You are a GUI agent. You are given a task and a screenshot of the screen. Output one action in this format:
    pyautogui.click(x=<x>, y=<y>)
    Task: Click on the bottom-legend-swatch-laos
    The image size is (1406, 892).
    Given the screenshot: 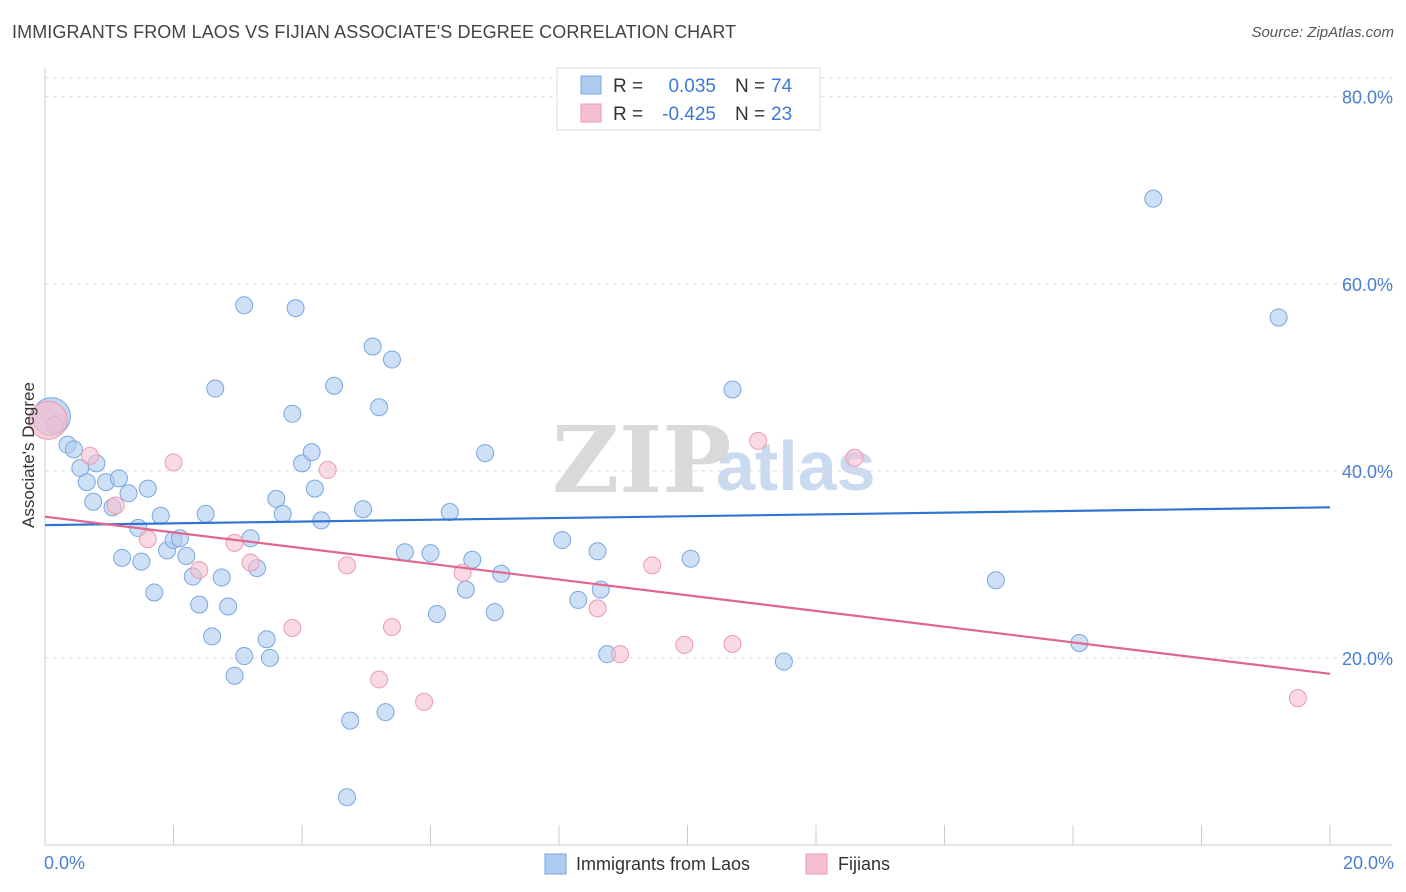 What is the action you would take?
    pyautogui.click(x=555, y=864)
    